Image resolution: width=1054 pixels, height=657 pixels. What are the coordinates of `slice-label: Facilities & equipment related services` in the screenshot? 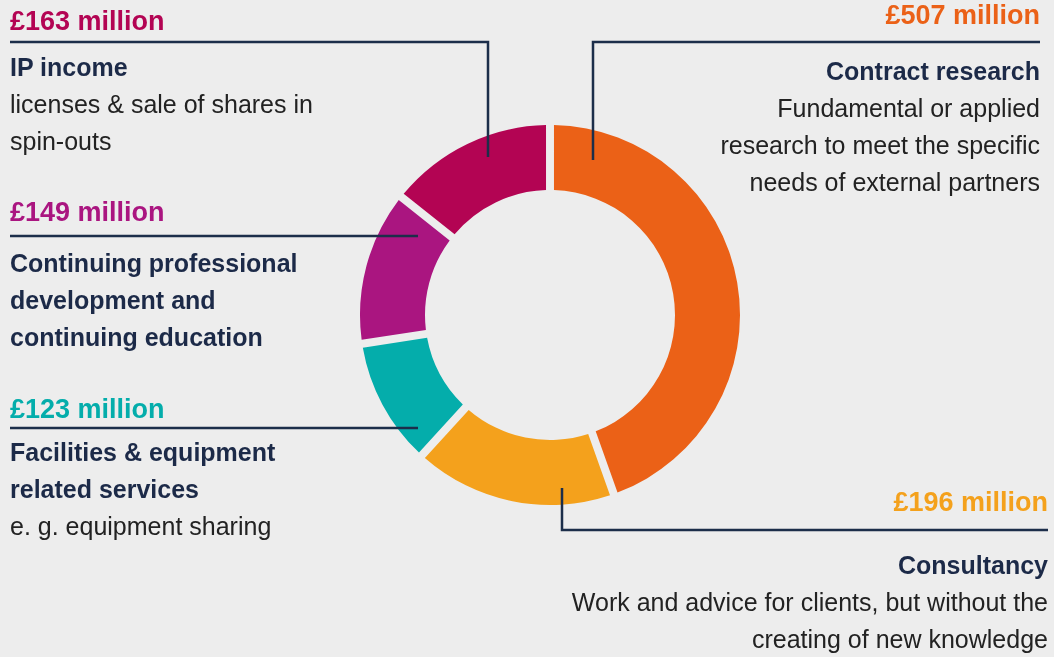 It's located at (143, 470).